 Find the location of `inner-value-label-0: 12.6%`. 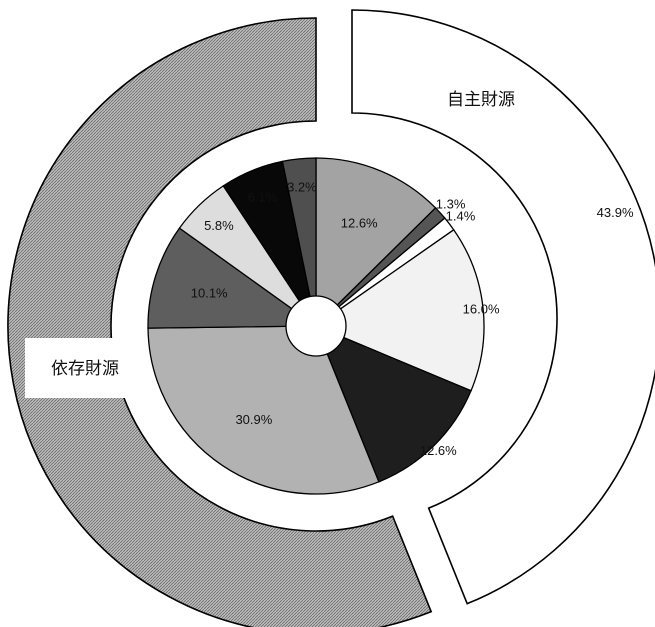

inner-value-label-0: 12.6% is located at coordinates (359, 223).